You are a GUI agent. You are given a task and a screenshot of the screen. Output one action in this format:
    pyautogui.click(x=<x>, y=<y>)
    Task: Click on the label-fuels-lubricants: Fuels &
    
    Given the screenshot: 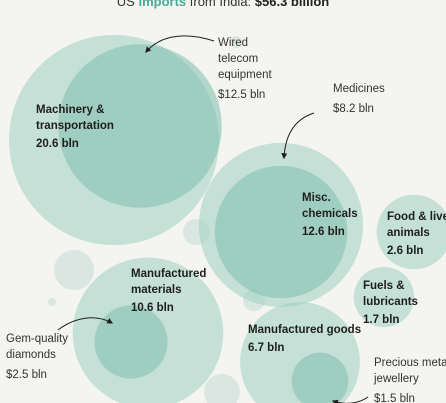 What is the action you would take?
    pyautogui.click(x=384, y=286)
    